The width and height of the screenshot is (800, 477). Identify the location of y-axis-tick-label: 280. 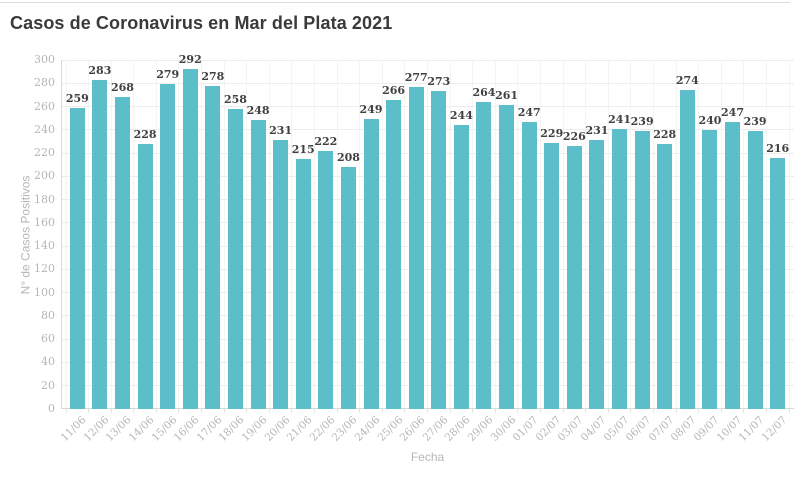
(44, 83).